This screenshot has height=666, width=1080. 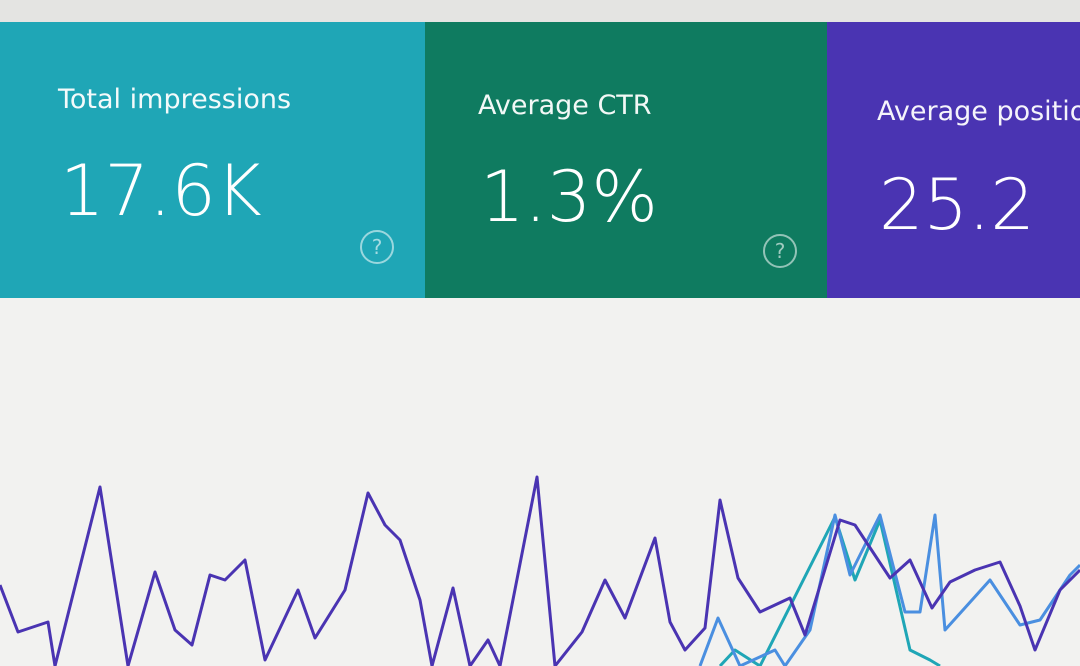 I want to click on metric-value: 25.2, so click(x=957, y=205).